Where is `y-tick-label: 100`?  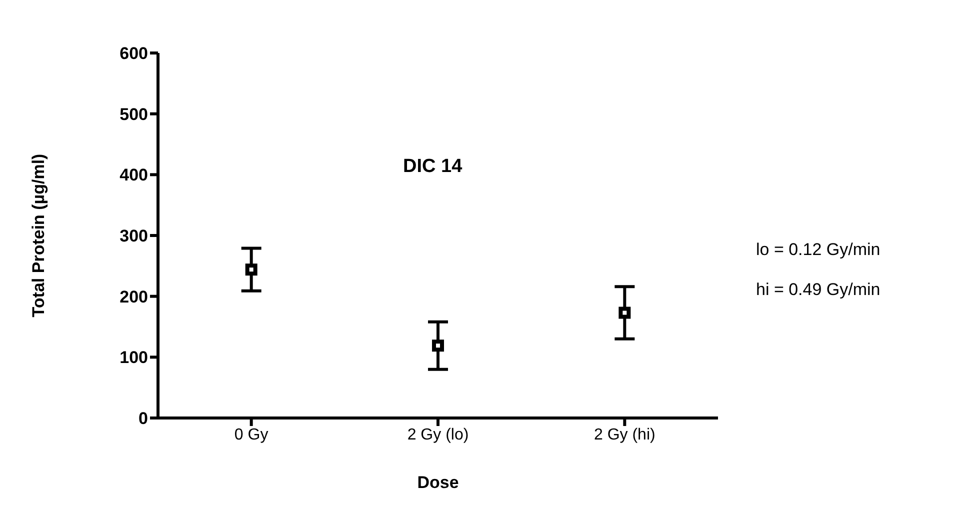
y-tick-label: 100 is located at coordinates (134, 358).